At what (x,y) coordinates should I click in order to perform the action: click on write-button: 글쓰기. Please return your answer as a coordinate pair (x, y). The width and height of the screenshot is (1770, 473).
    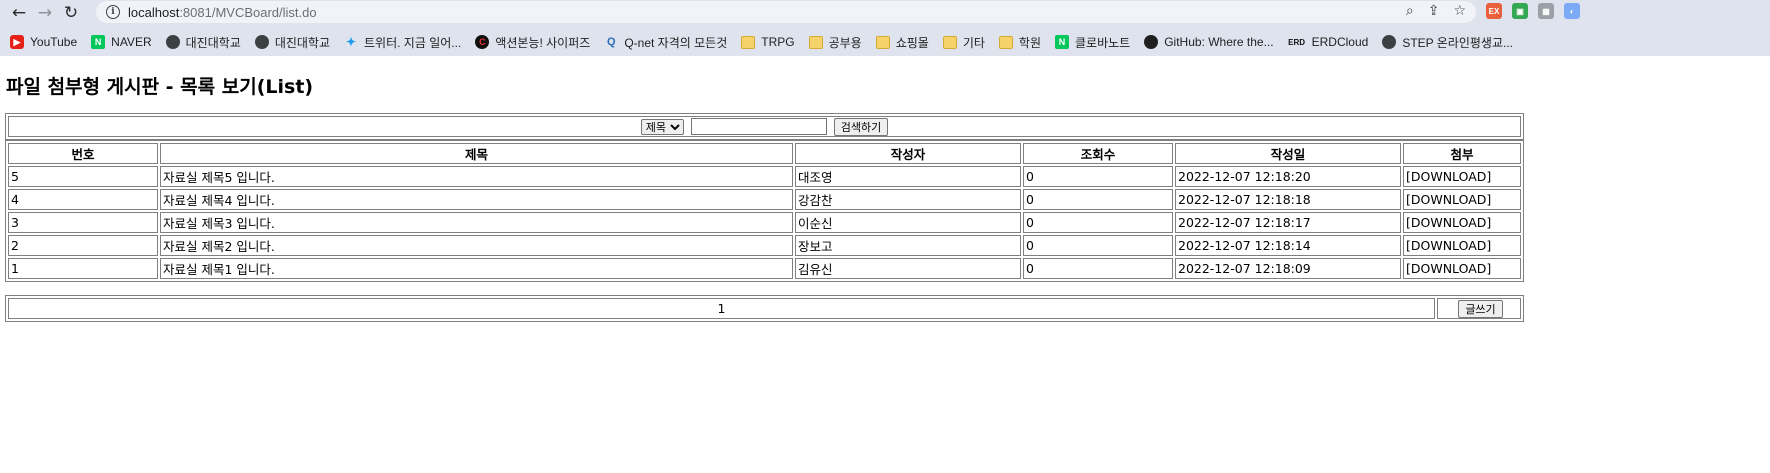
    Looking at the image, I should click on (1480, 308).